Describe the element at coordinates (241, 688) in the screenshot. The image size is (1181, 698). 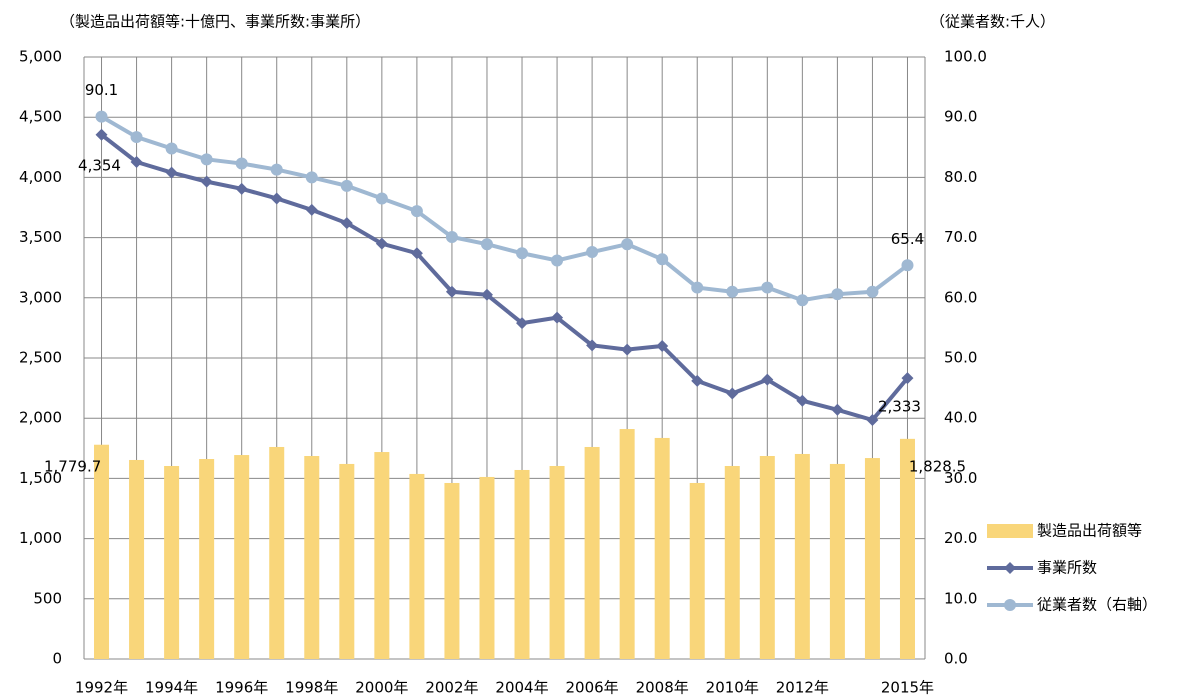
I see `x-tick-label: 1996年` at that location.